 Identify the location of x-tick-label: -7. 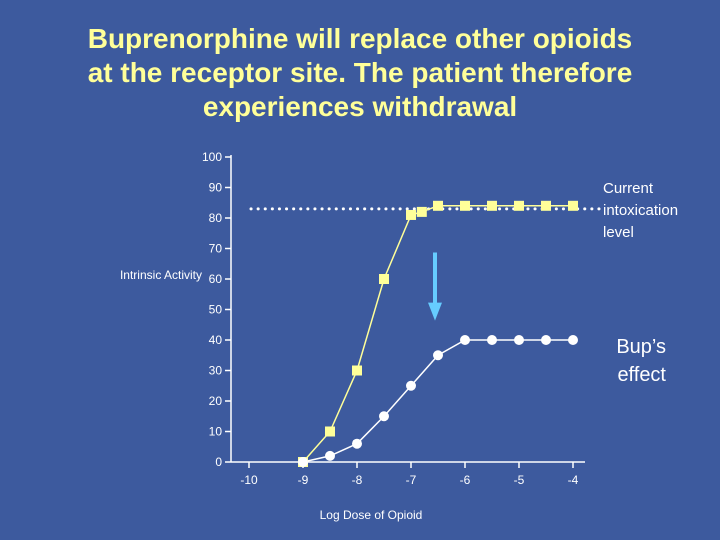
(411, 480).